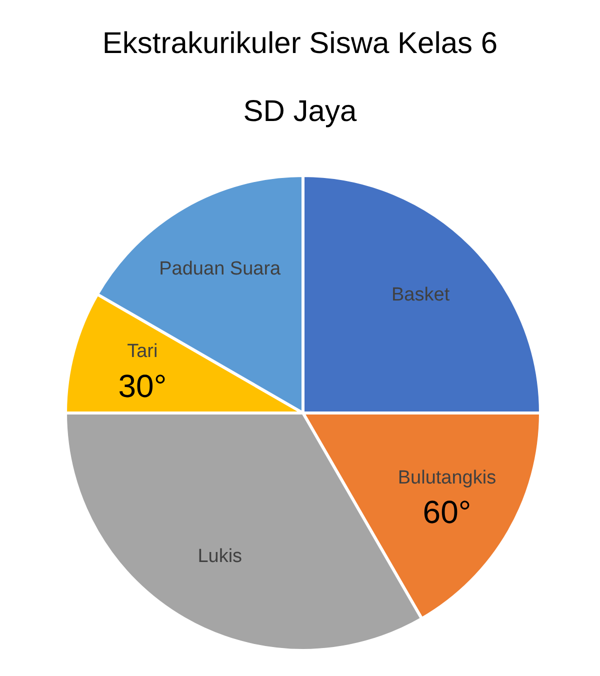 The width and height of the screenshot is (600, 676). I want to click on slice-label: Lukis, so click(220, 557).